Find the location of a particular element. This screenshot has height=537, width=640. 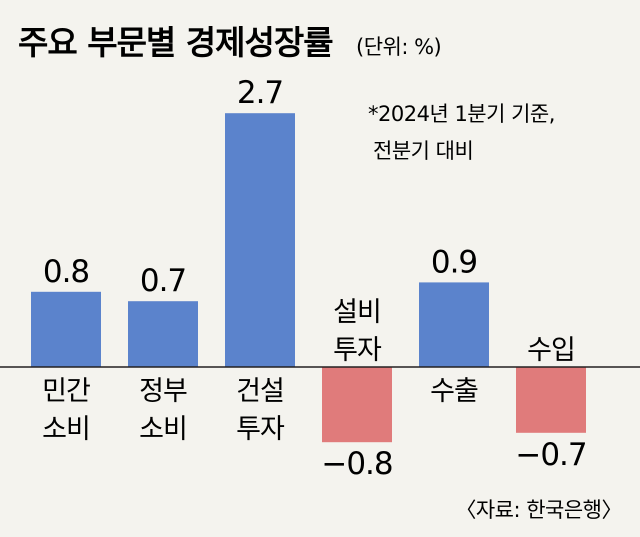

value-label-3: −0.8 is located at coordinates (356, 464).